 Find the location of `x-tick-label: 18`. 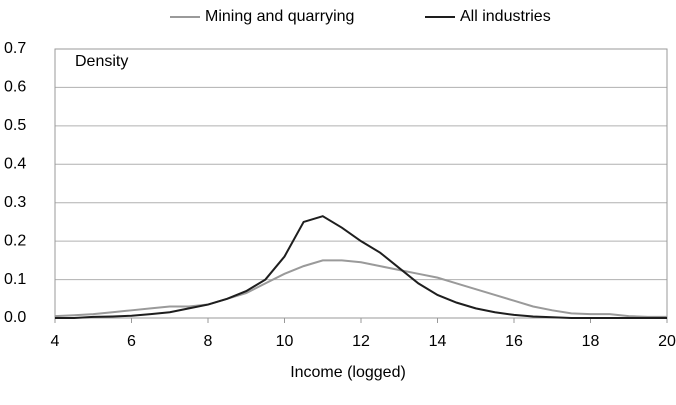

x-tick-label: 18 is located at coordinates (591, 341).